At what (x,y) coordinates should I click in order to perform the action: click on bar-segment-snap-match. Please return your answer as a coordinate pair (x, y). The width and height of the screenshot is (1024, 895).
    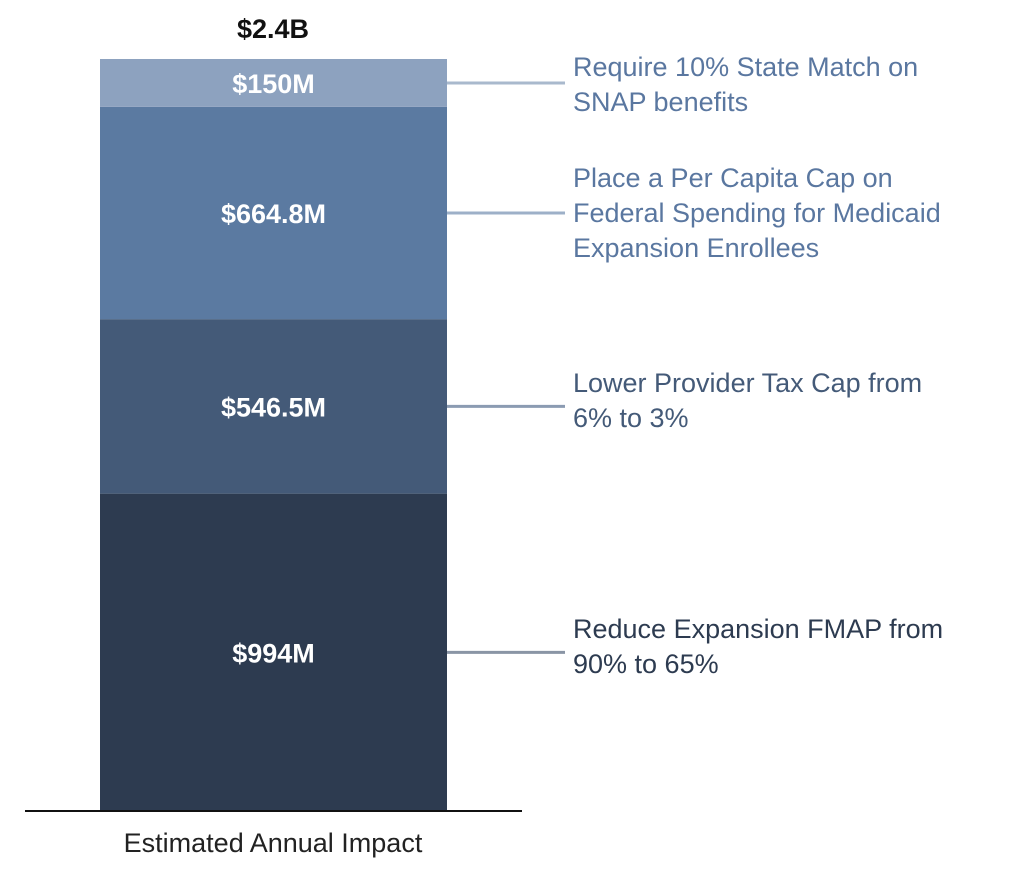
    Looking at the image, I should click on (273, 83).